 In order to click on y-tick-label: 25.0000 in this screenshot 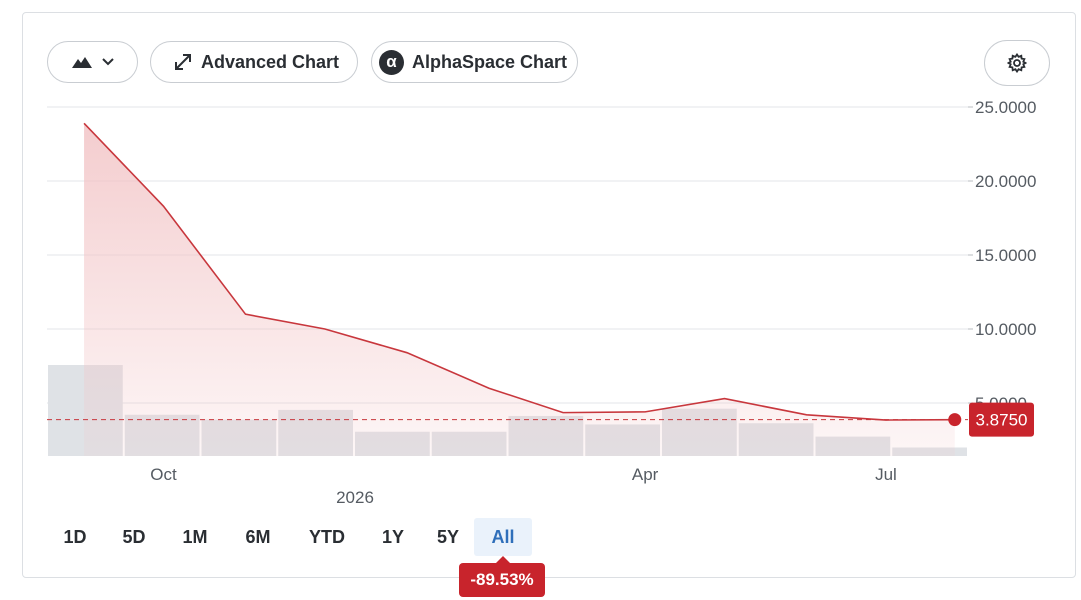, I will do `click(1005, 107)`.